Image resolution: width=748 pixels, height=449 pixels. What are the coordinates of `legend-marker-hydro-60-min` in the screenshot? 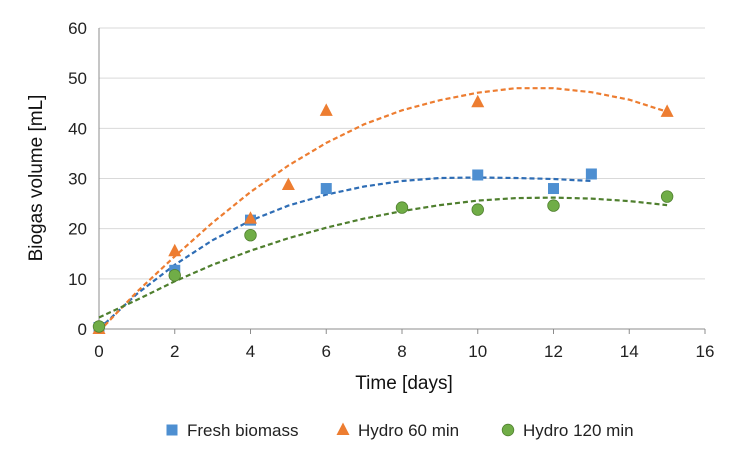 It's located at (343, 429).